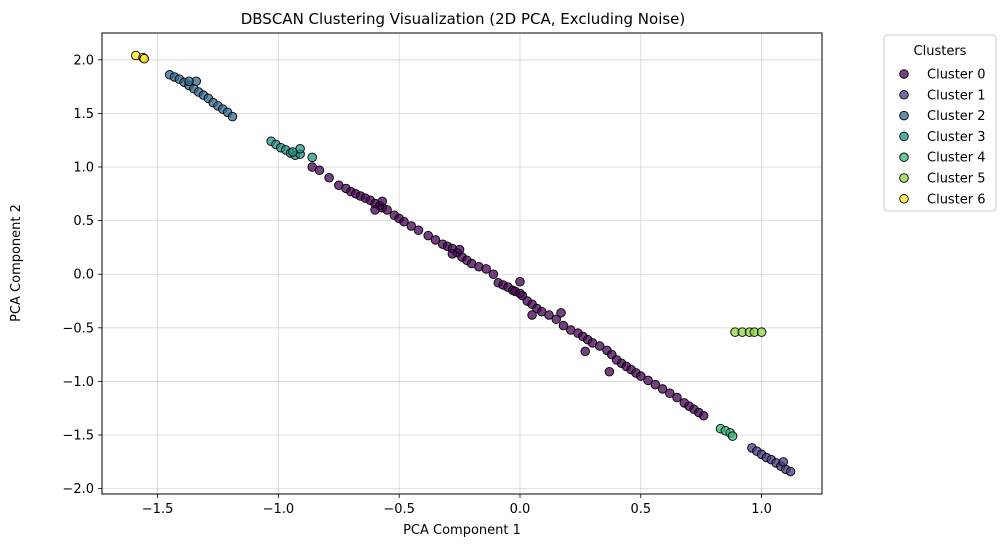 The width and height of the screenshot is (1005, 547). I want to click on legend-label: Cluster 3, so click(956, 137).